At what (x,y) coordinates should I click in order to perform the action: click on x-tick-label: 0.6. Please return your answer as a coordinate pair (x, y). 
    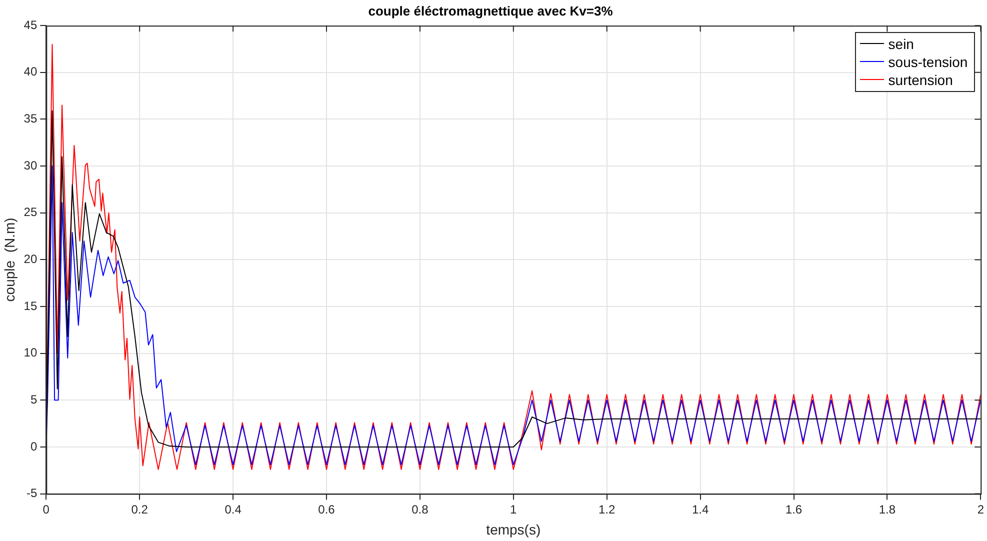
    Looking at the image, I should click on (327, 509).